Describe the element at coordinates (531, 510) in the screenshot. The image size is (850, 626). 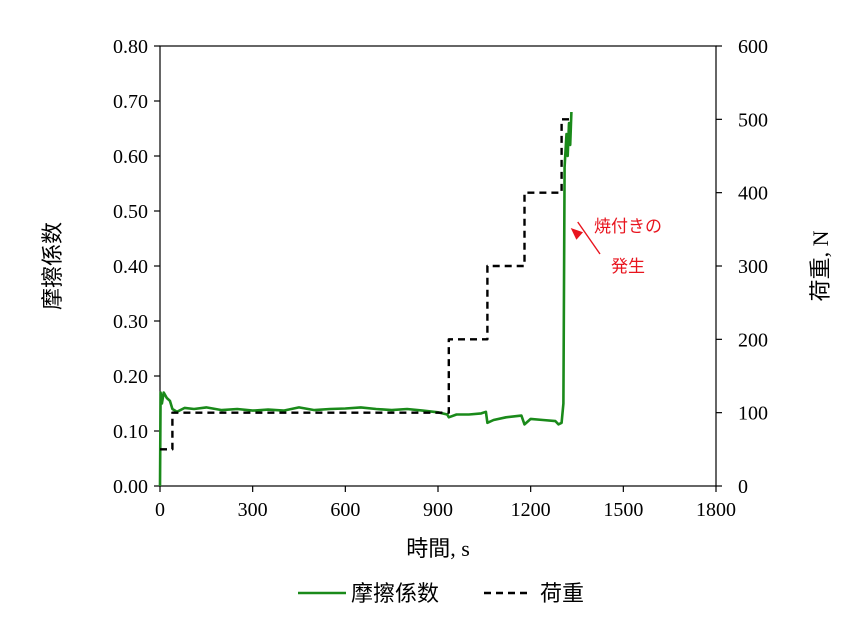
I see `x-tick-label: 1200` at that location.